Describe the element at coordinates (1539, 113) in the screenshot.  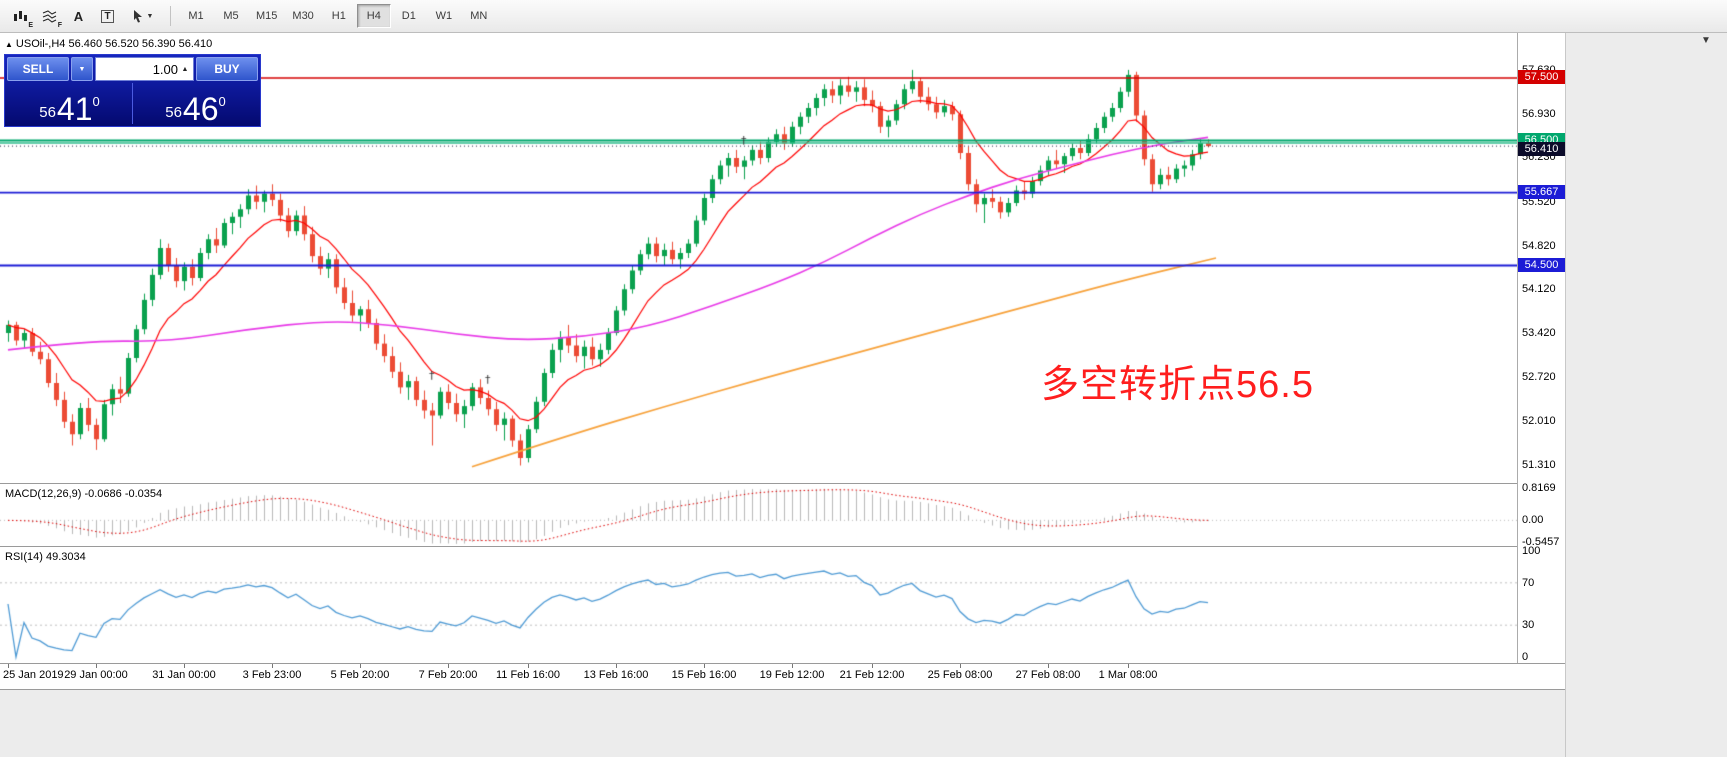
I see `price-tick-label: 56.930` at that location.